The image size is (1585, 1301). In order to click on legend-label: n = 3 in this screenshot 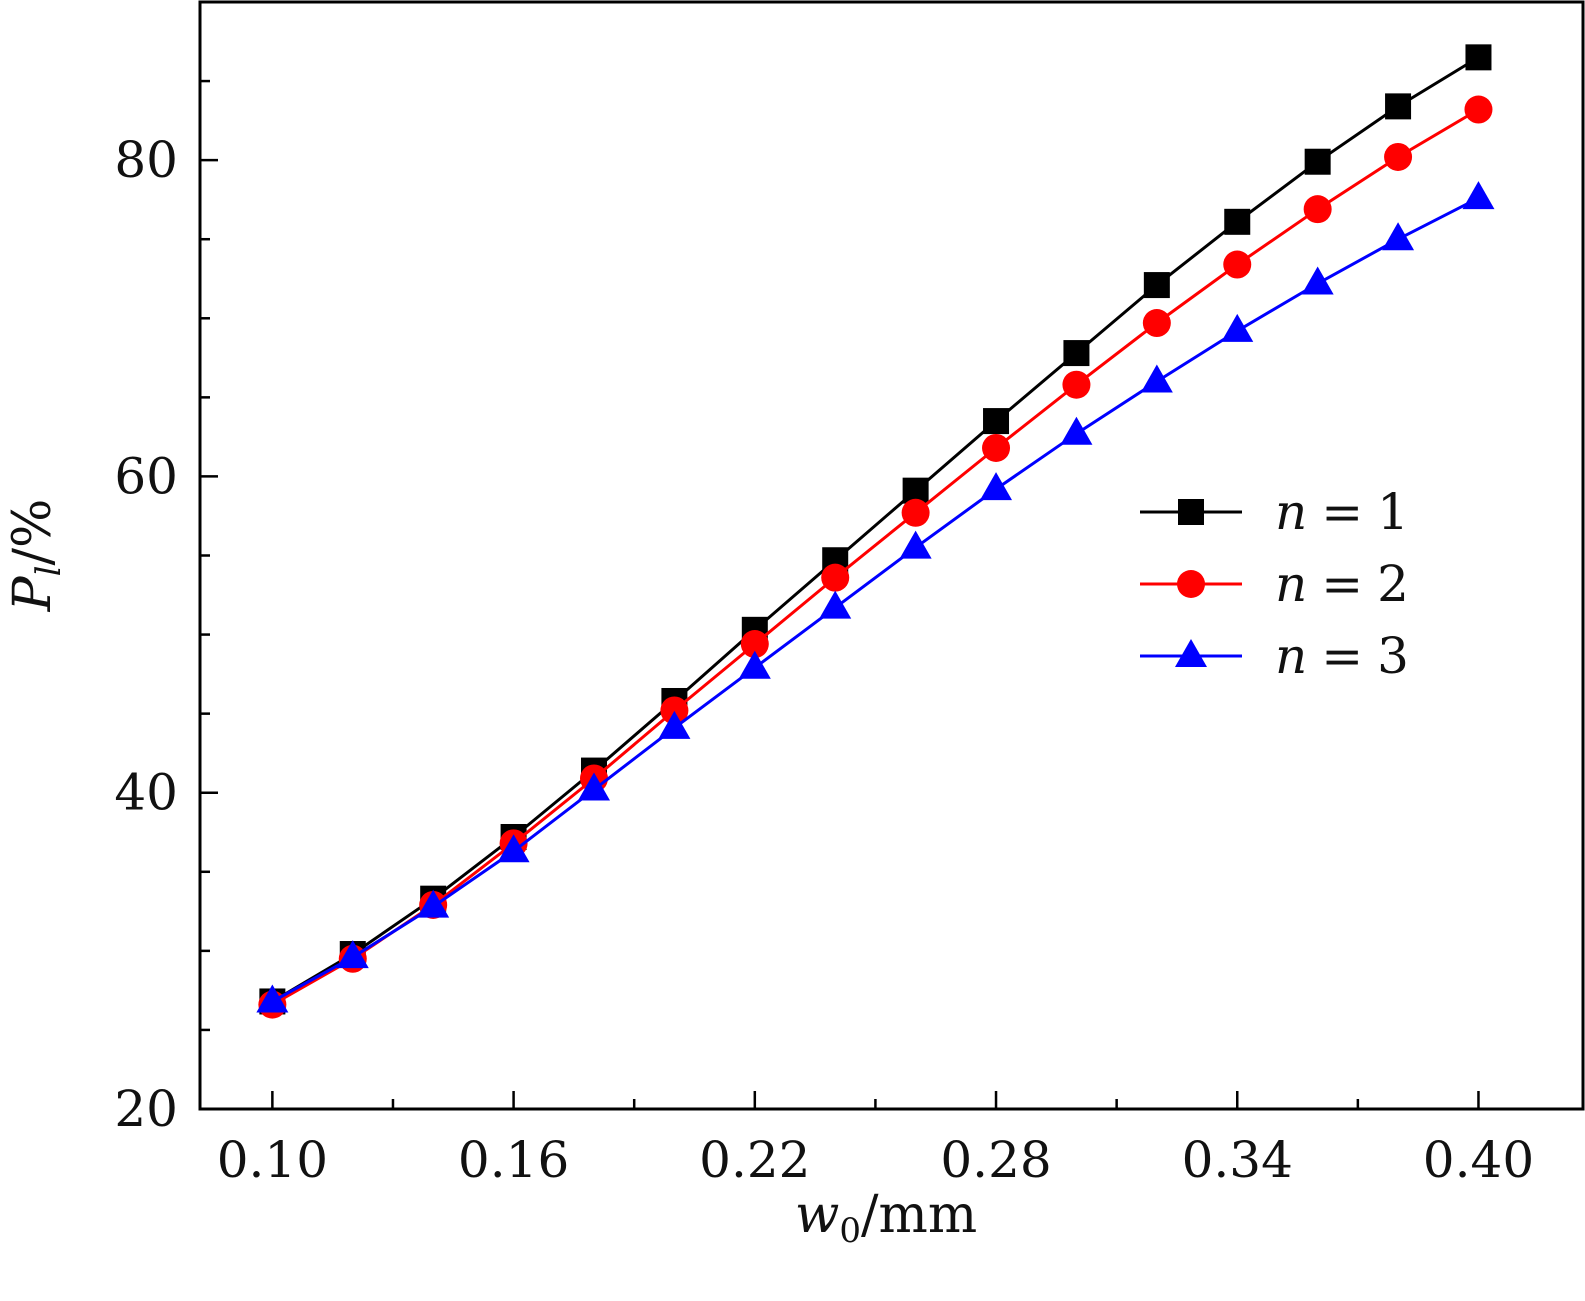, I will do `click(1342, 656)`.